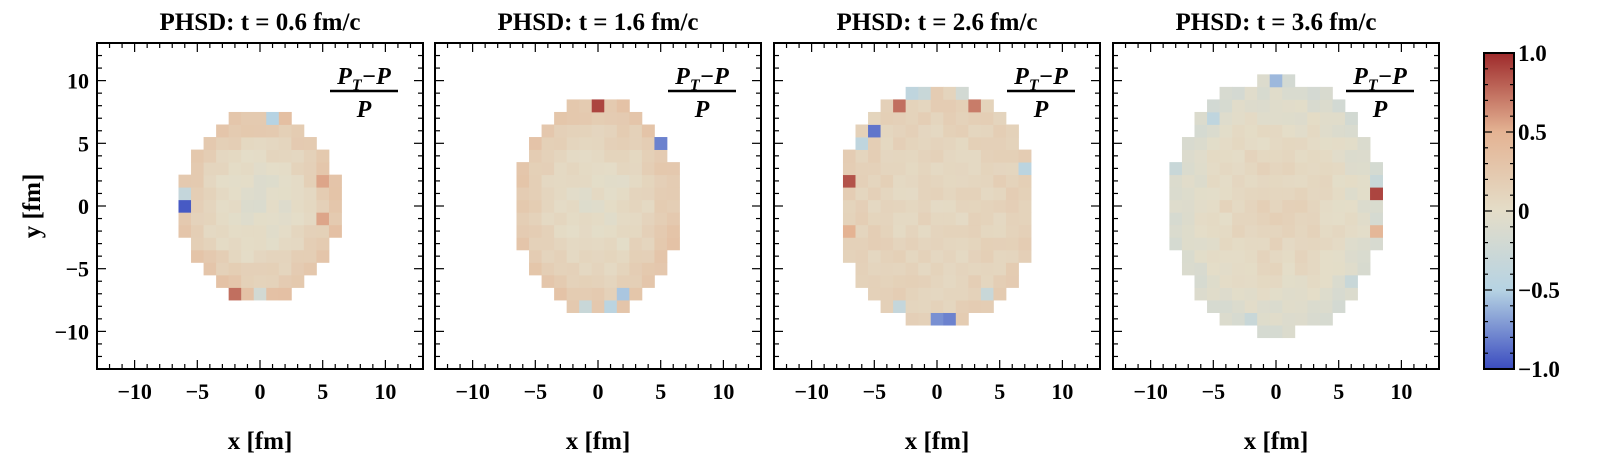 This screenshot has width=1618, height=462. Describe the element at coordinates (1040, 79) in the screenshot. I see `ratio-numerator: PT−P` at that location.